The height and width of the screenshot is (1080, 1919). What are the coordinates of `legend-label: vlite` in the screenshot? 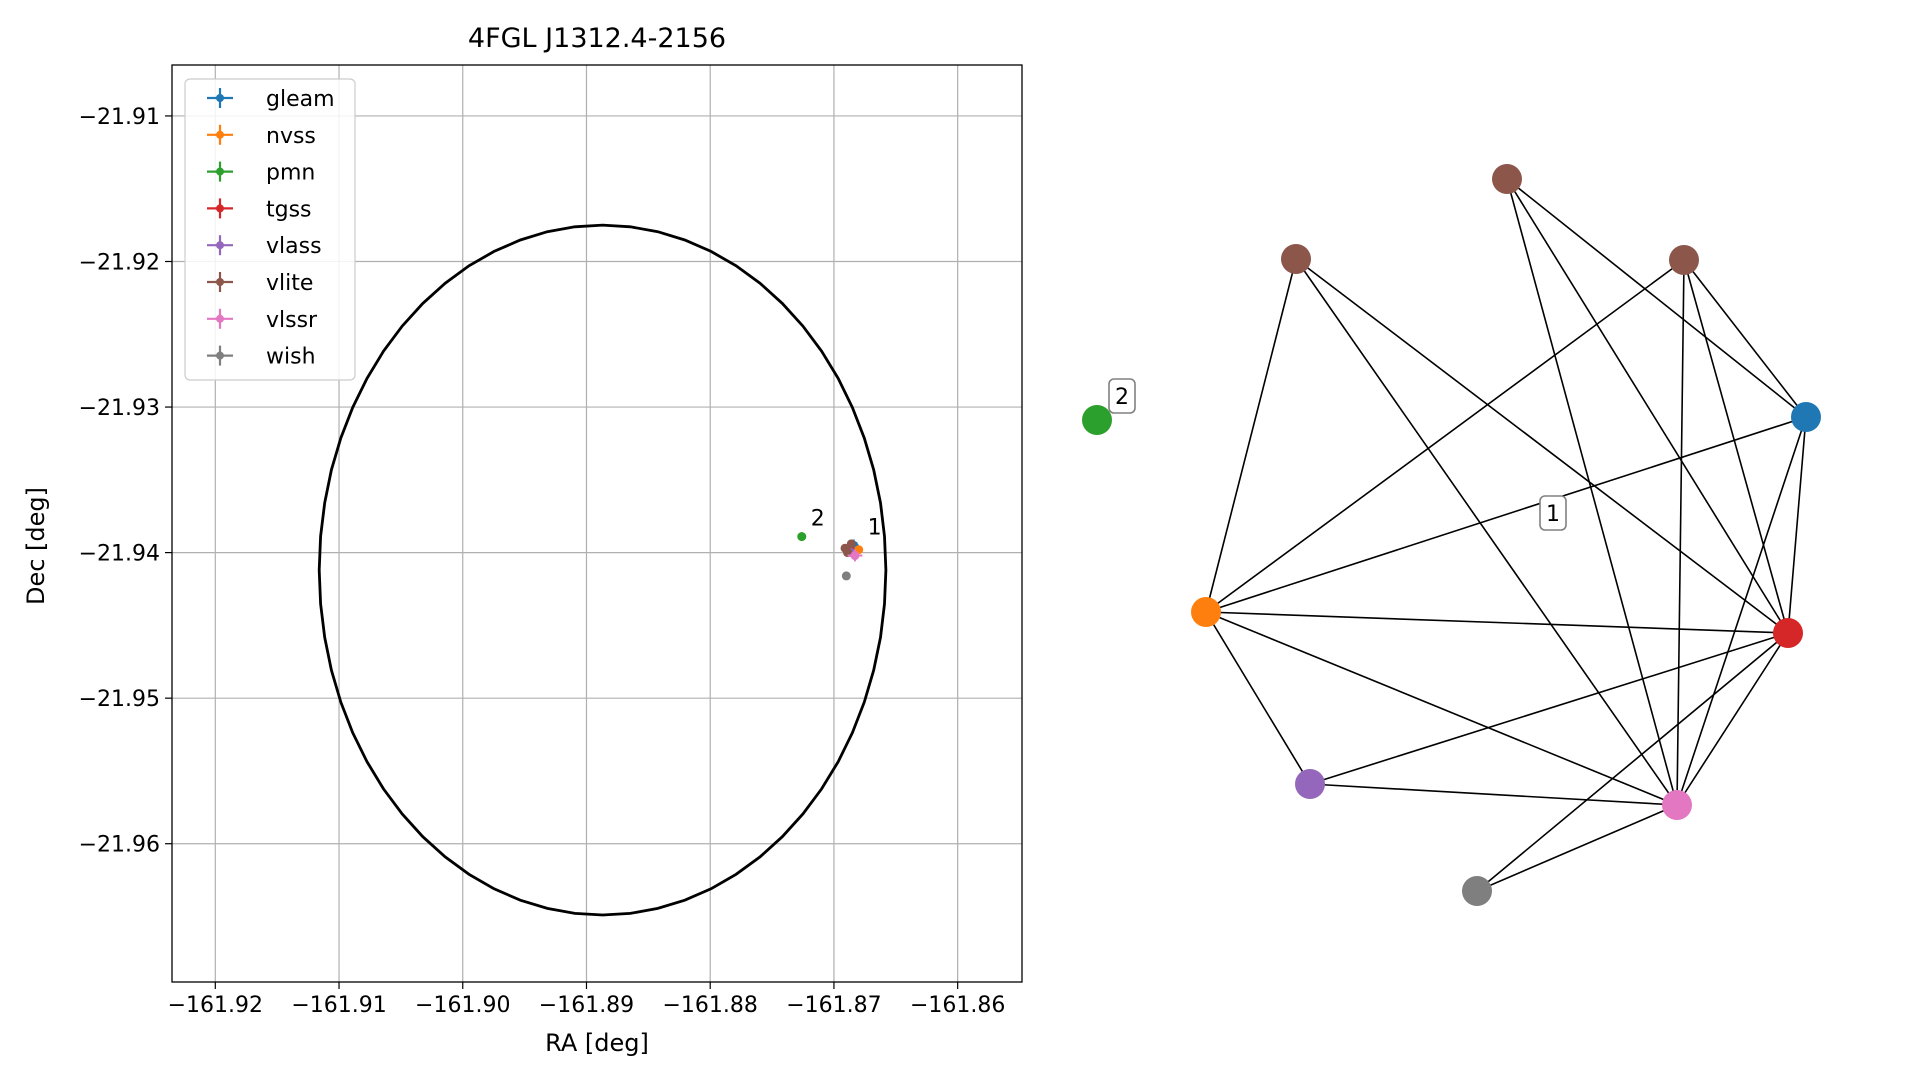 It's located at (289, 283).